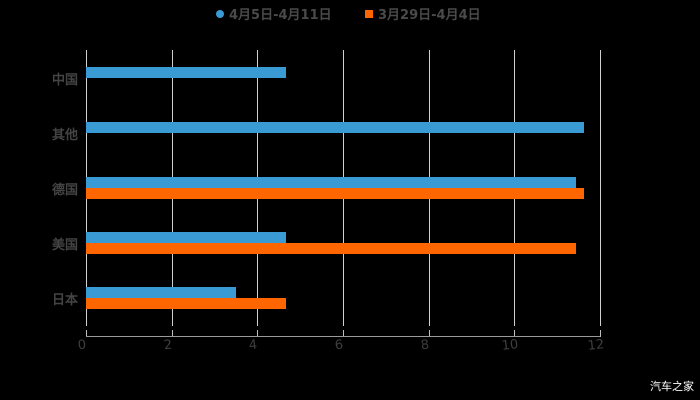 The height and width of the screenshot is (400, 700). Describe the element at coordinates (64, 80) in the screenshot. I see `y-category-label: 中国` at that location.